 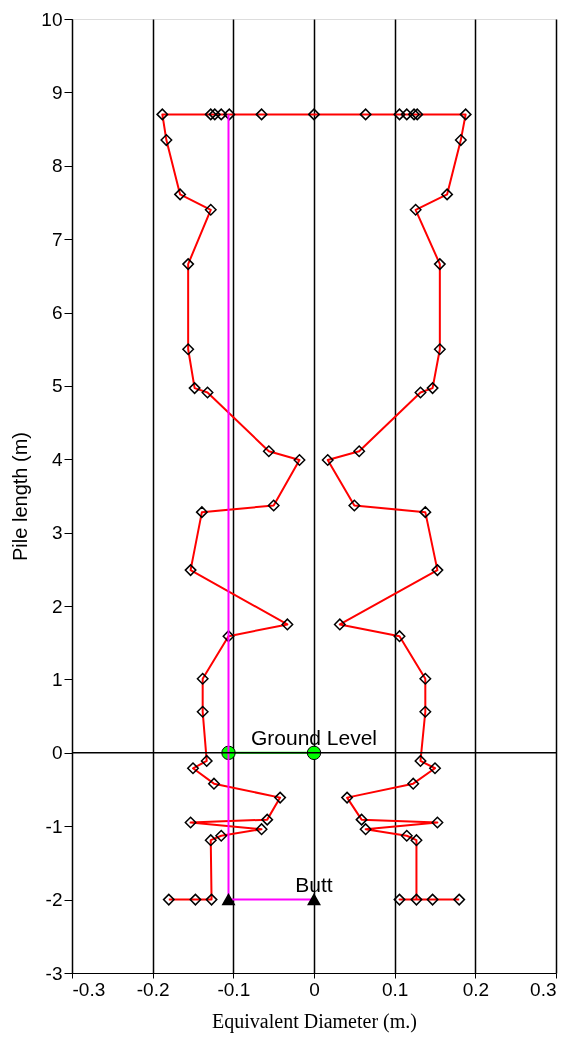 I want to click on y-tick-label: 7, so click(x=57, y=239).